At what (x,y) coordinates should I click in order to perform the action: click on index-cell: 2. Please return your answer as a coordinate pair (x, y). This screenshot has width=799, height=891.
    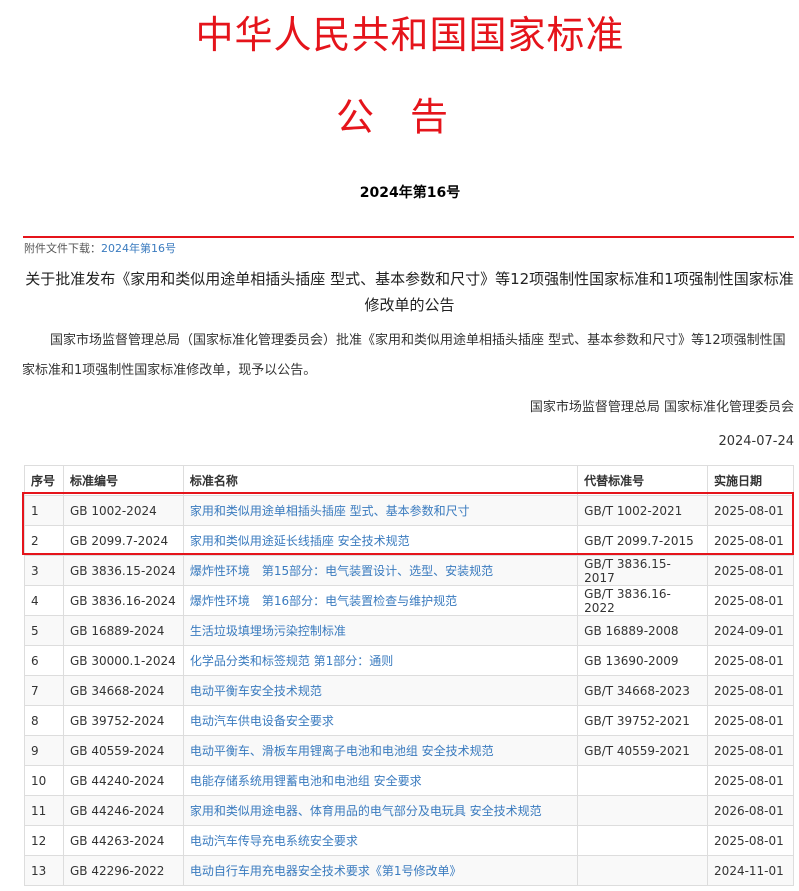
    Looking at the image, I should click on (44, 540).